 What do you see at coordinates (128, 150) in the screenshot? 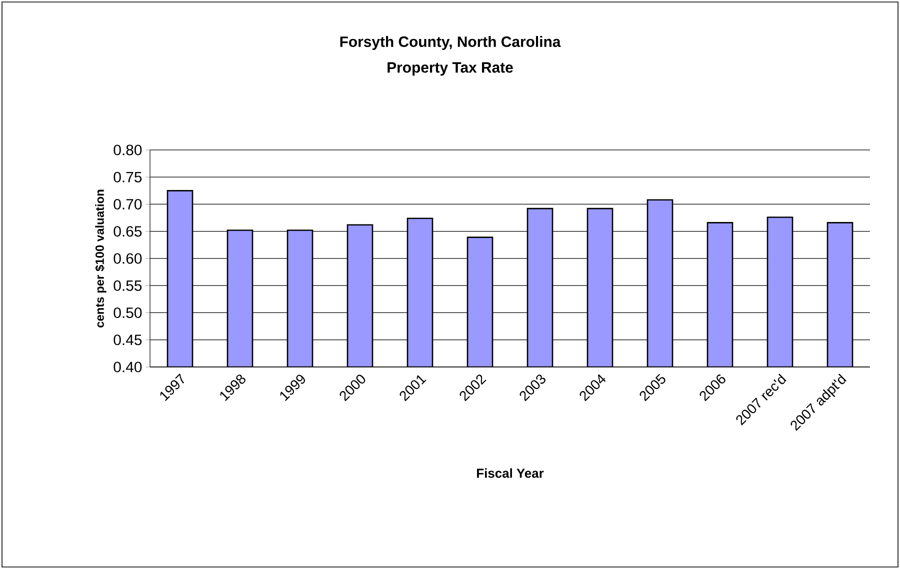
I see `y-tick-label: 0.80` at bounding box center [128, 150].